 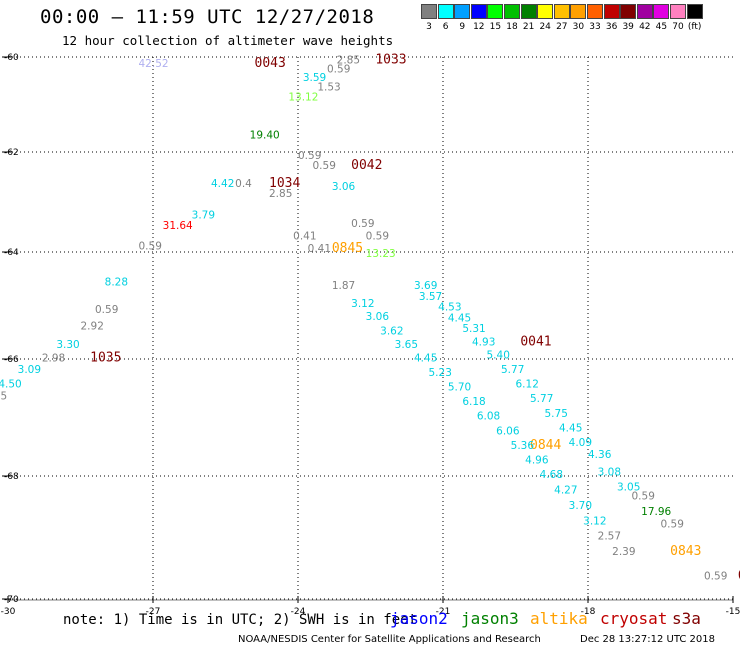 I want to click on wave-height-label: 3.08, so click(x=609, y=472).